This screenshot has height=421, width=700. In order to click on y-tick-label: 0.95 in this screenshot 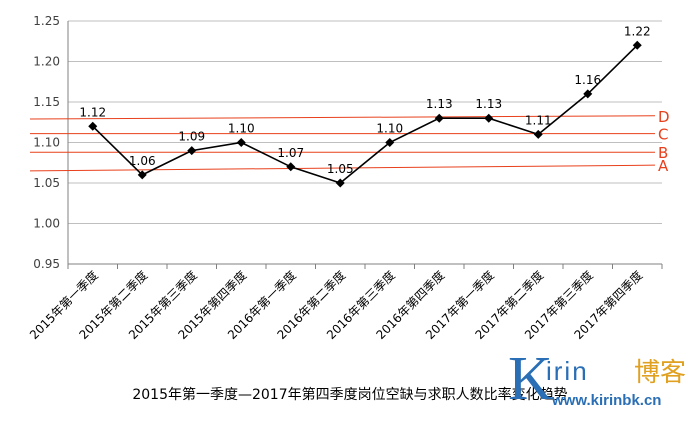, I will do `click(46, 264)`.